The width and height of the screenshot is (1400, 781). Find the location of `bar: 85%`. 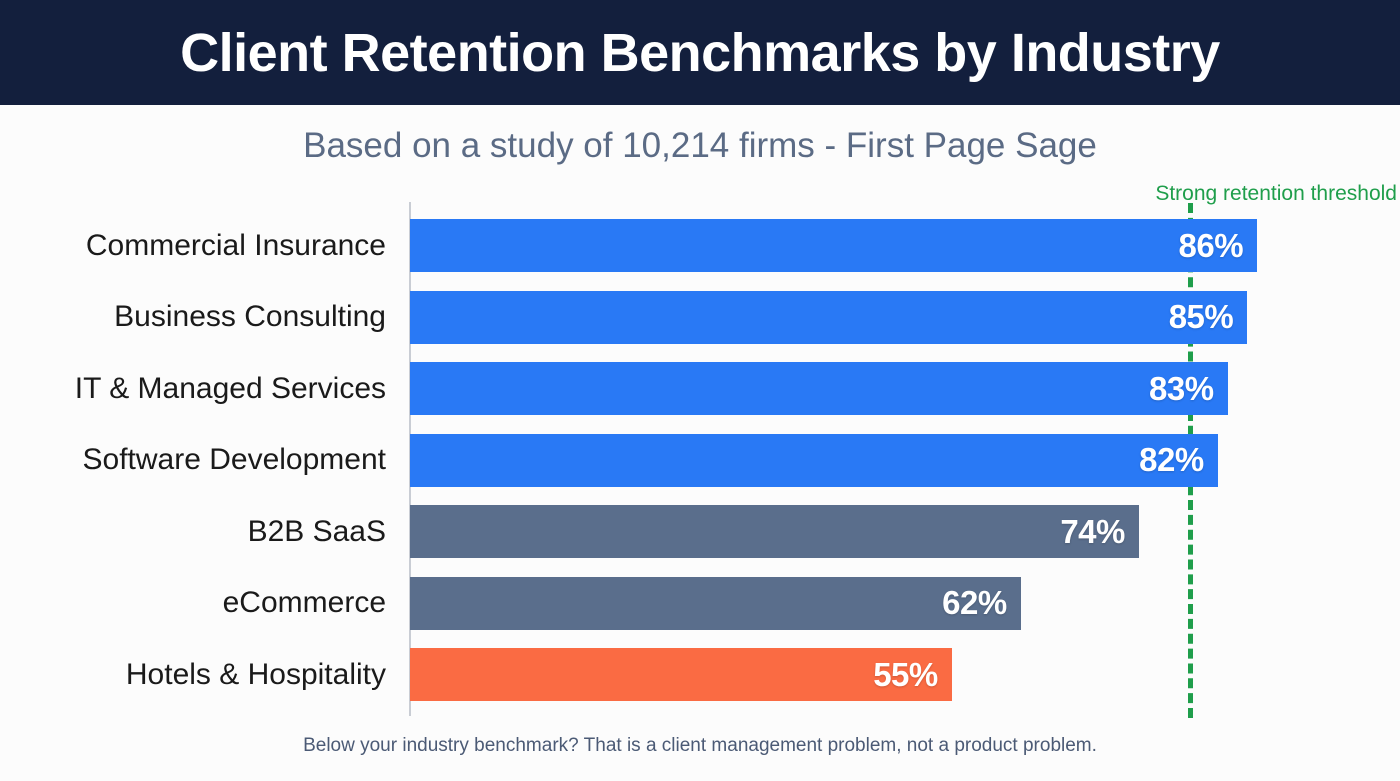

bar: 85% is located at coordinates (829, 317).